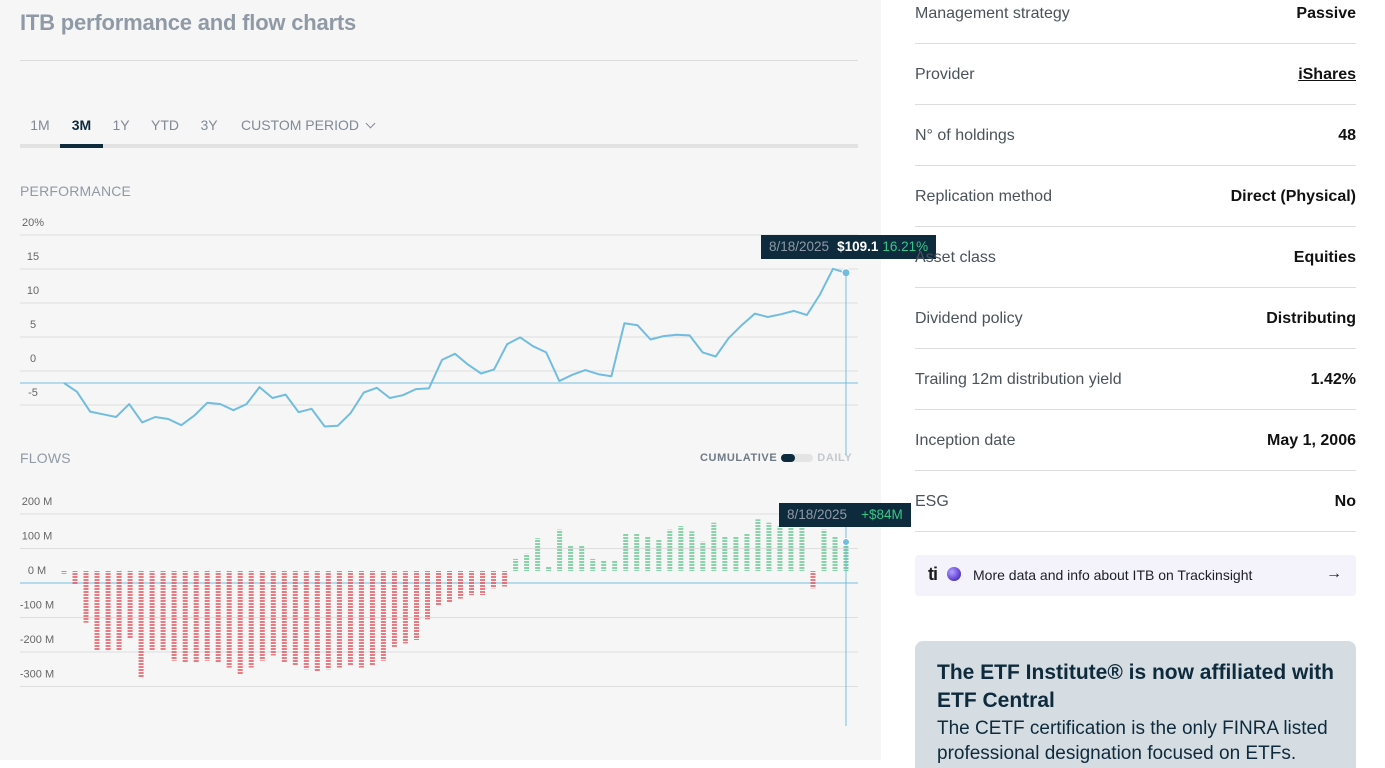 The height and width of the screenshot is (768, 1385). Describe the element at coordinates (33, 325) in the screenshot. I see `performance-y-tick: 5` at that location.